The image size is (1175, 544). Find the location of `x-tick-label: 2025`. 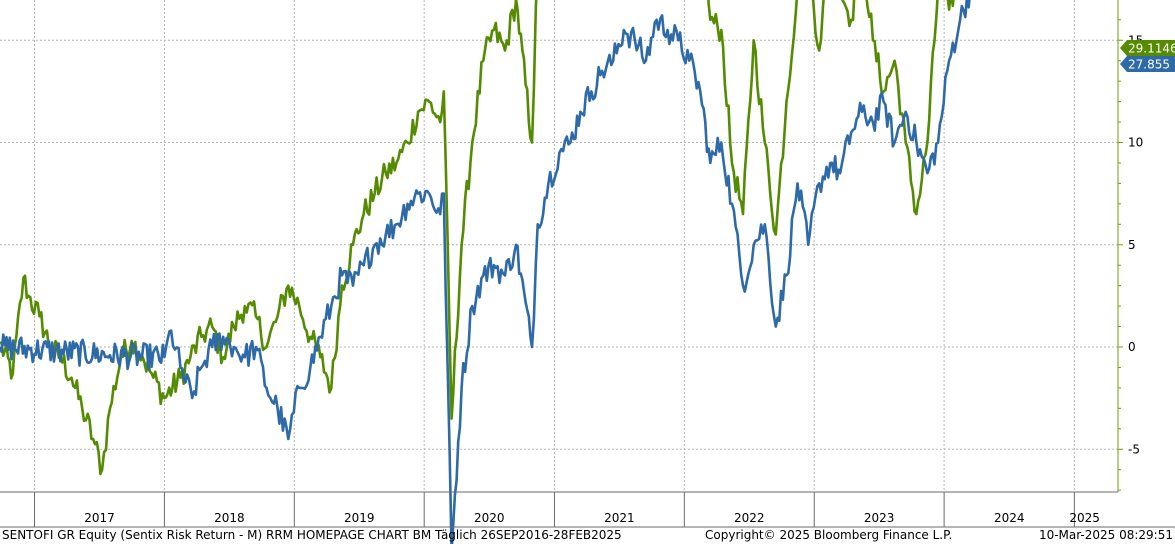

x-tick-label: 2025 is located at coordinates (1084, 518).